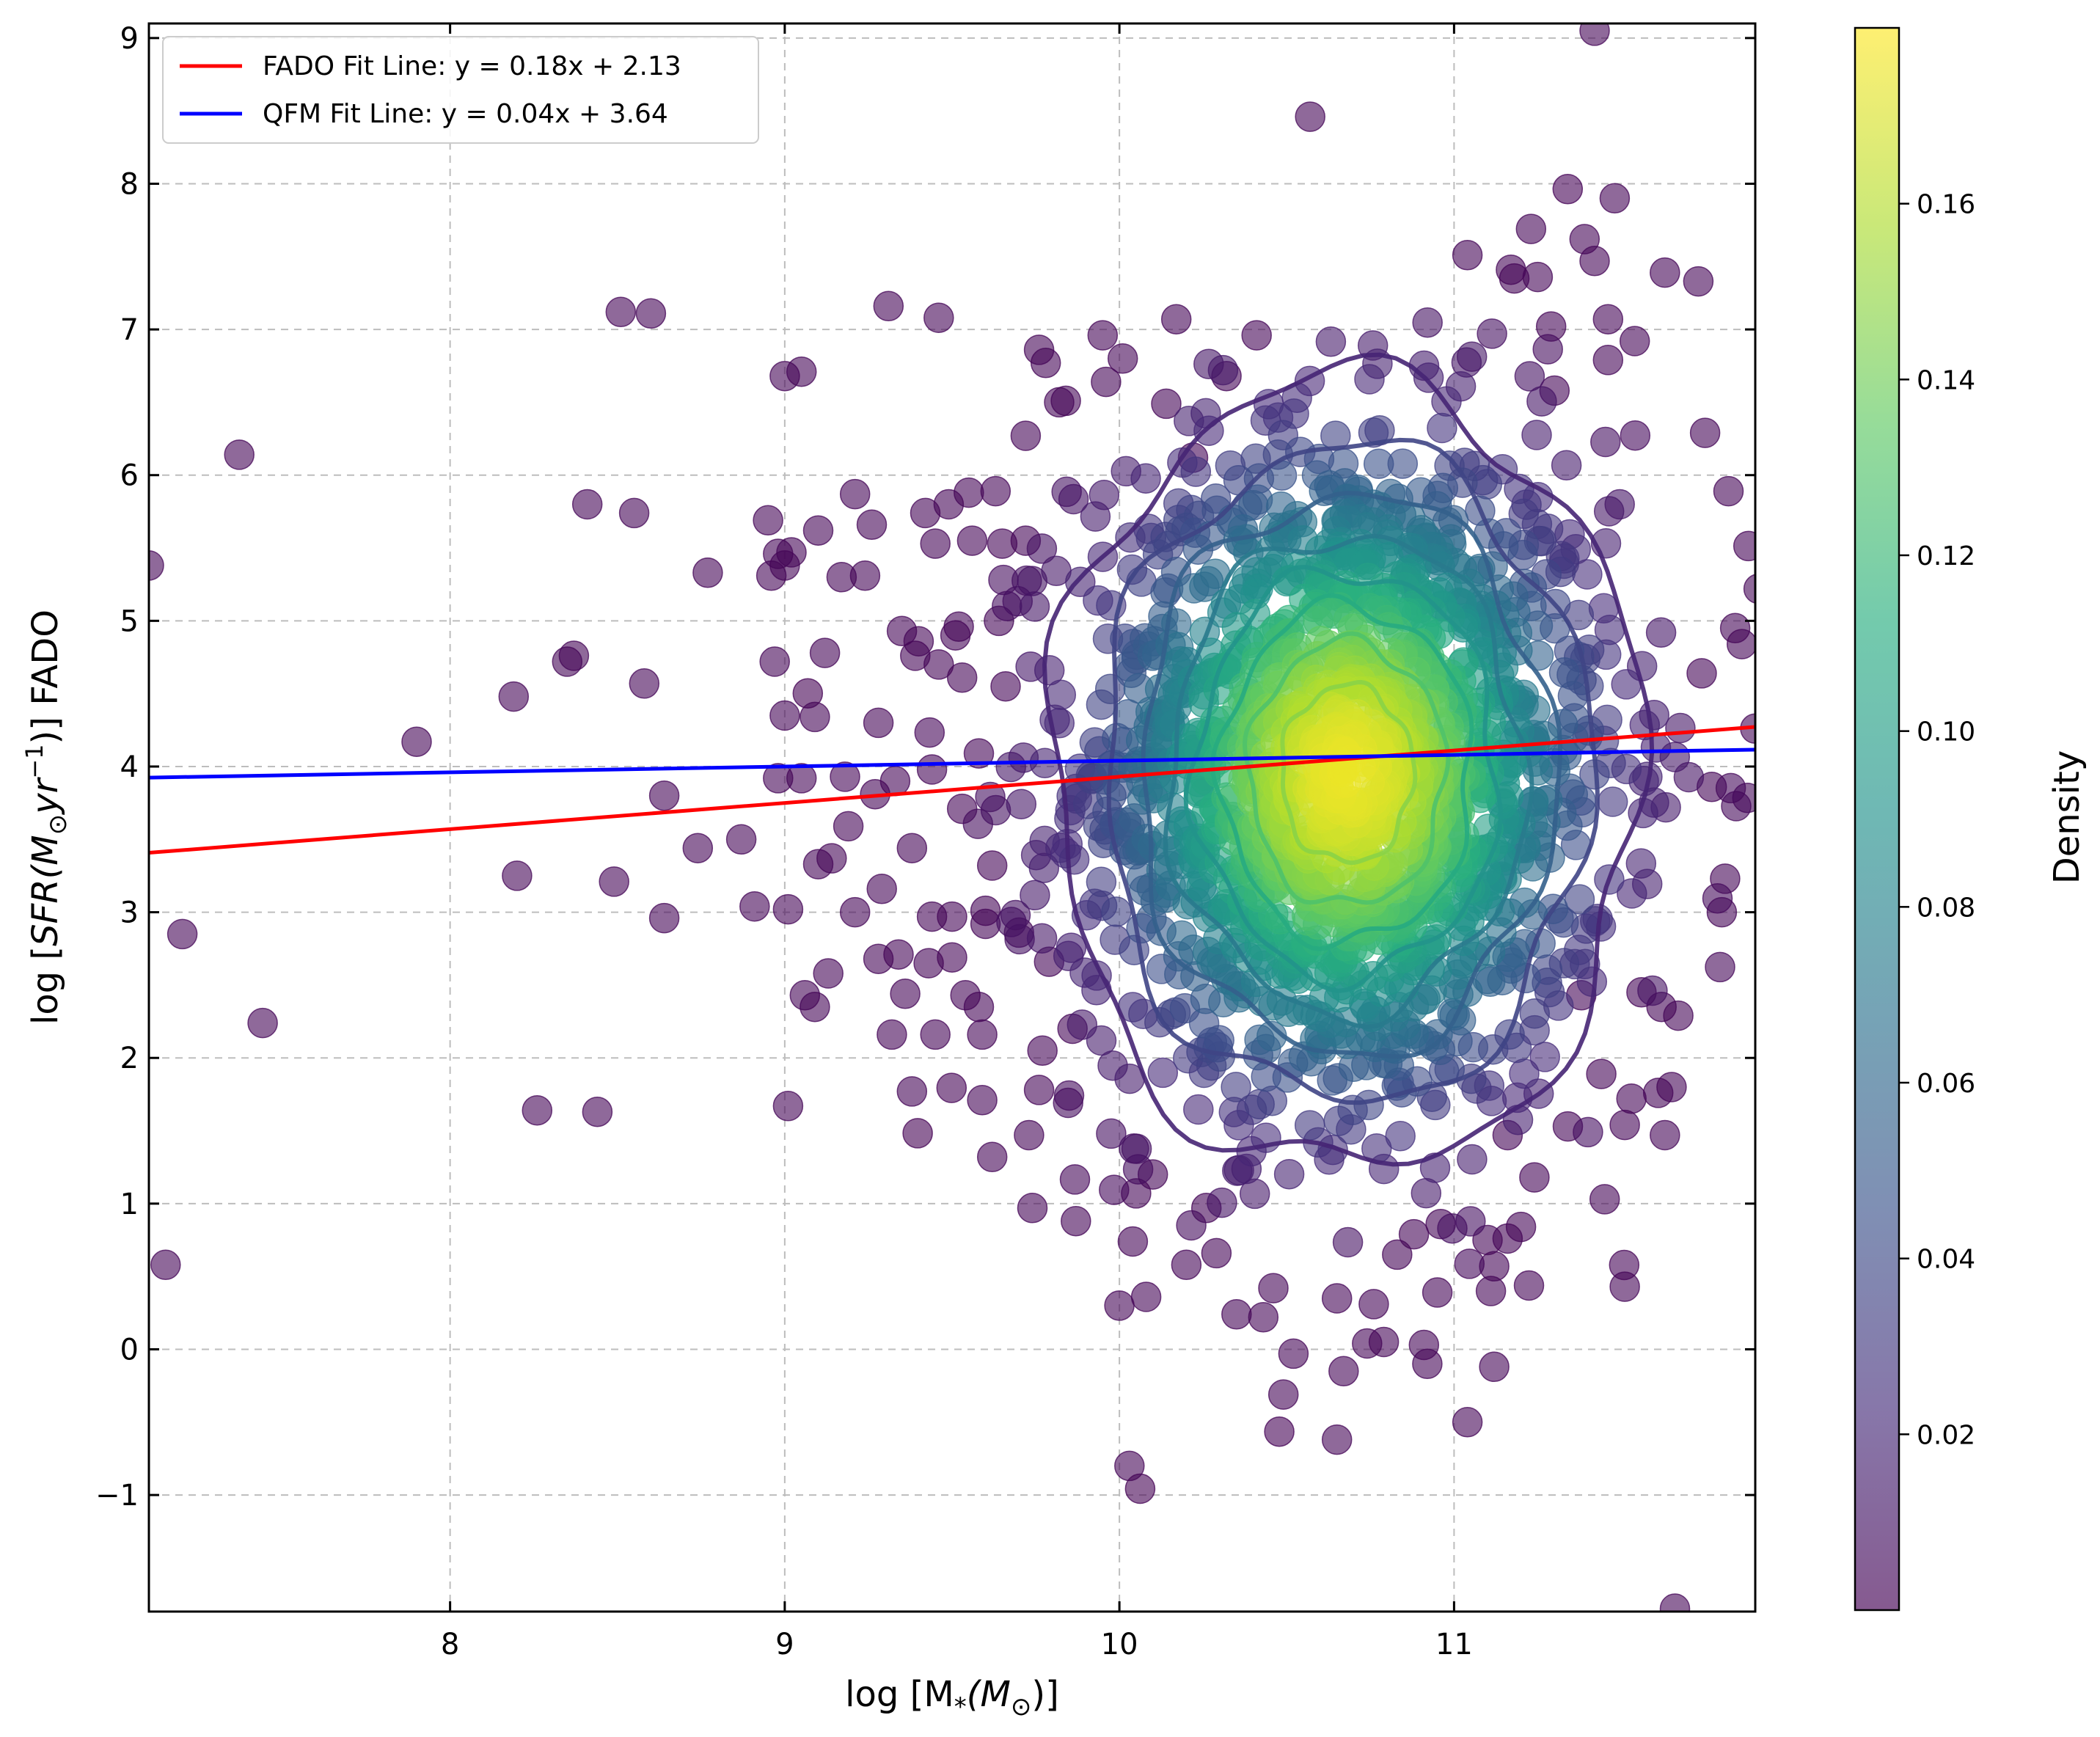 This screenshot has width=2100, height=1737. Describe the element at coordinates (45, 912) in the screenshot. I see `y-axis-title-part: SFR` at that location.